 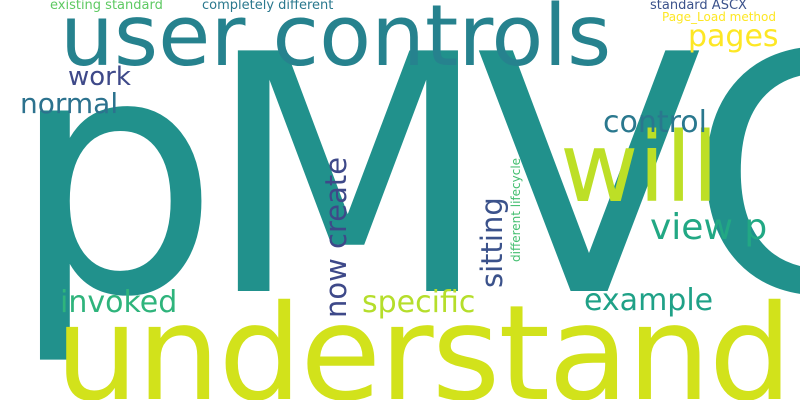 I want to click on word-example: example, so click(x=649, y=300).